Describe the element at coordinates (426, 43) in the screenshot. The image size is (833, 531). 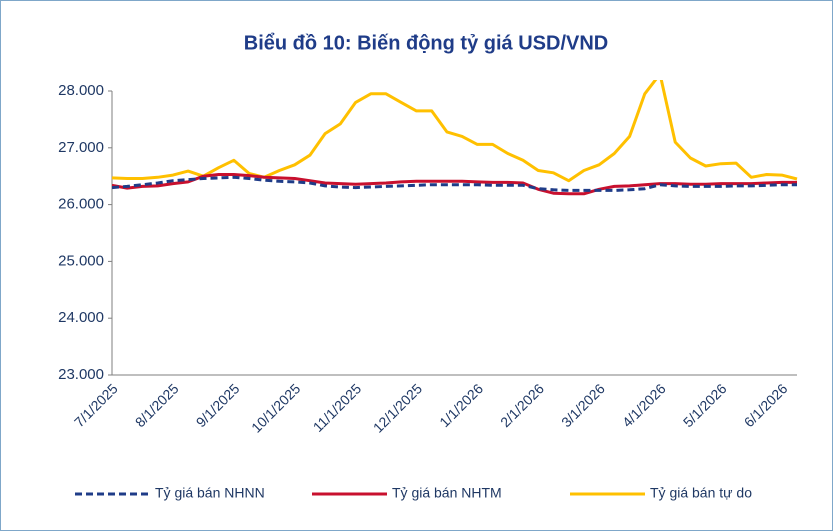
I see `chart-title: Biểu đồ 10: Biến động tỷ giá USD/VND` at that location.